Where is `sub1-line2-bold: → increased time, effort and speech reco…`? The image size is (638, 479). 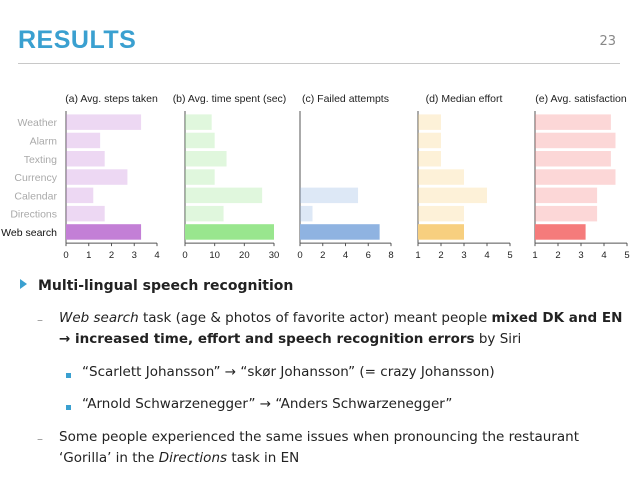
sub1-line2-bold: → increased time, effort and speech reco… is located at coordinates (267, 339).